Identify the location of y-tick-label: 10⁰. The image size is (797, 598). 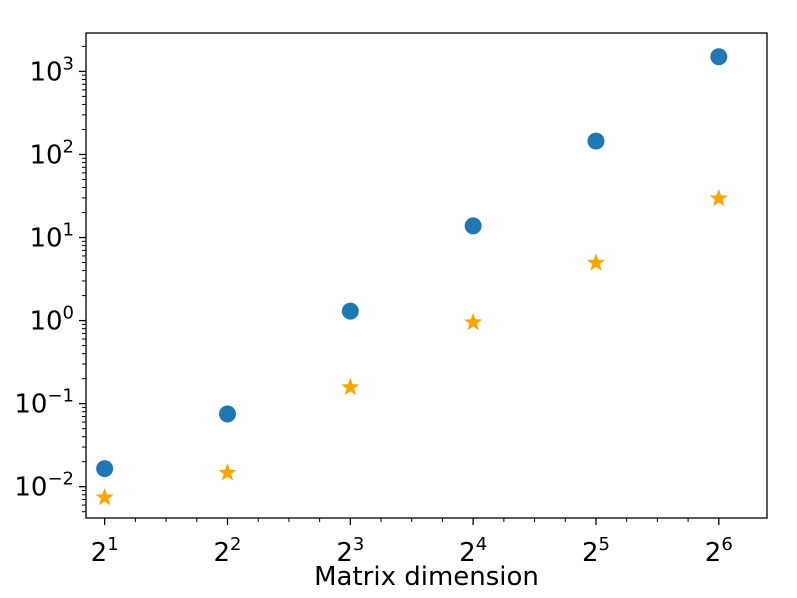
(51, 320).